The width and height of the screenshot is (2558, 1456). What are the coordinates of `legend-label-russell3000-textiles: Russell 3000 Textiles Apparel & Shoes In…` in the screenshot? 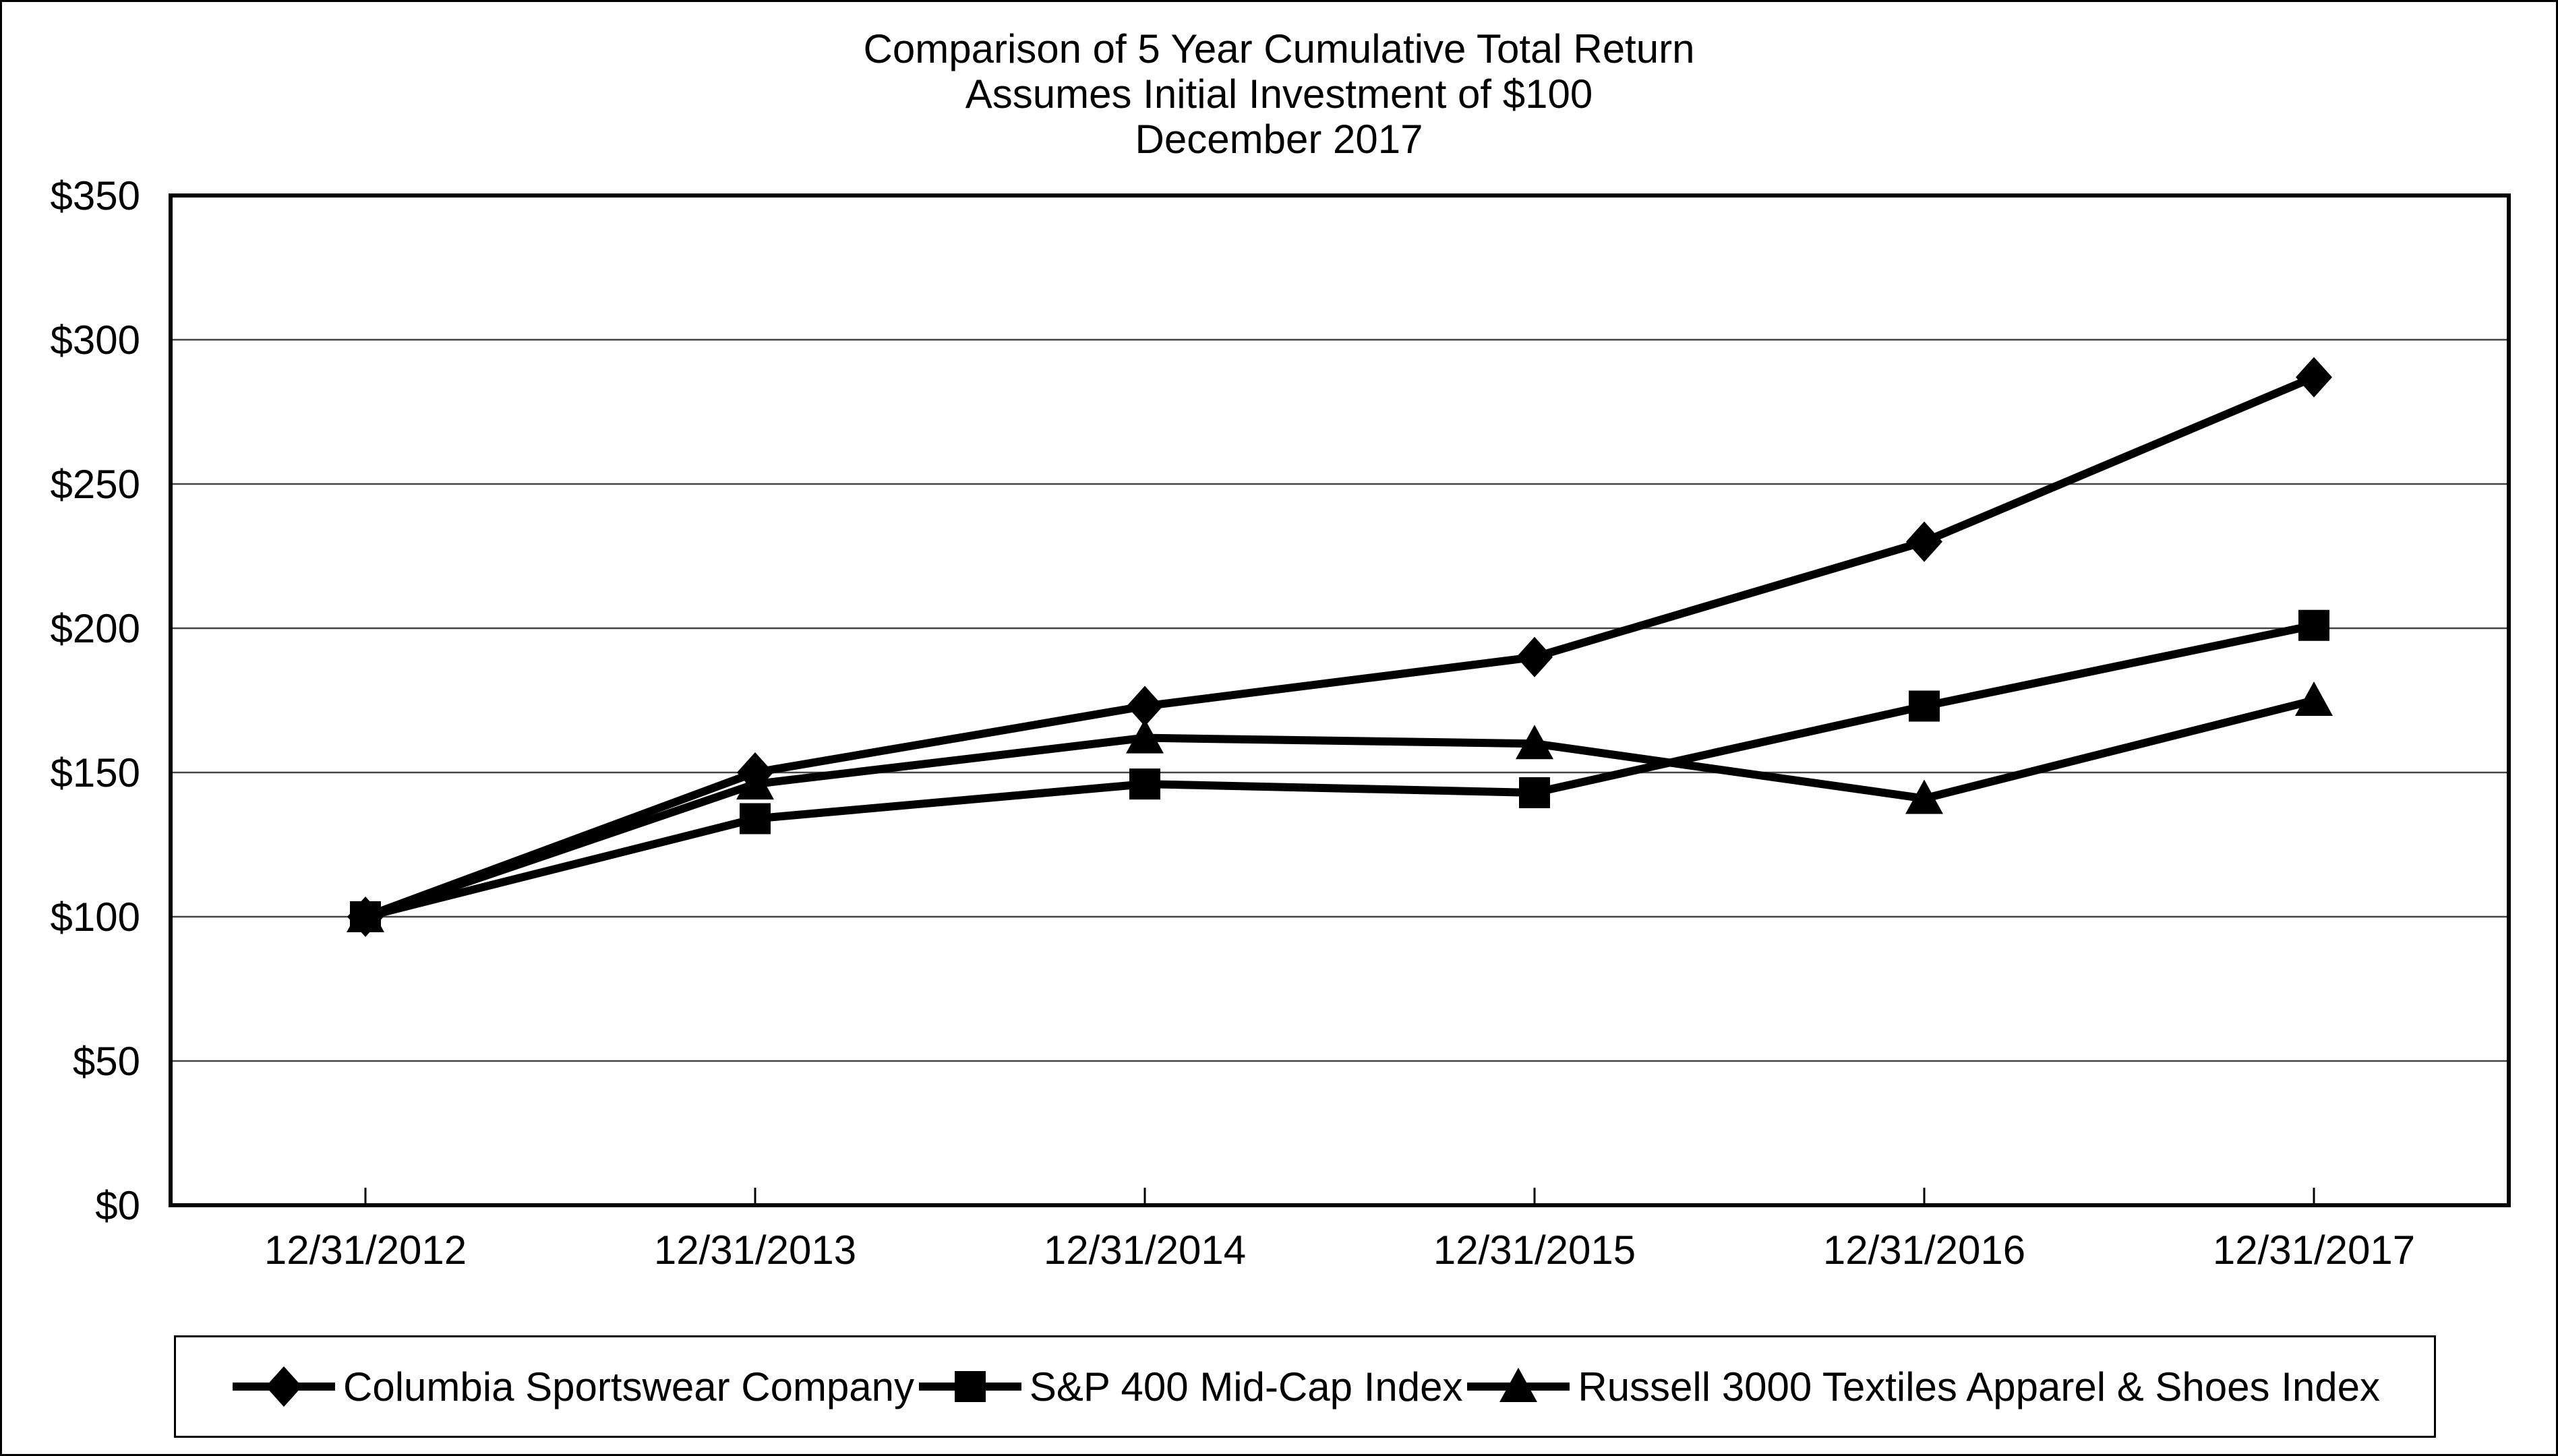 It's located at (1979, 1386).